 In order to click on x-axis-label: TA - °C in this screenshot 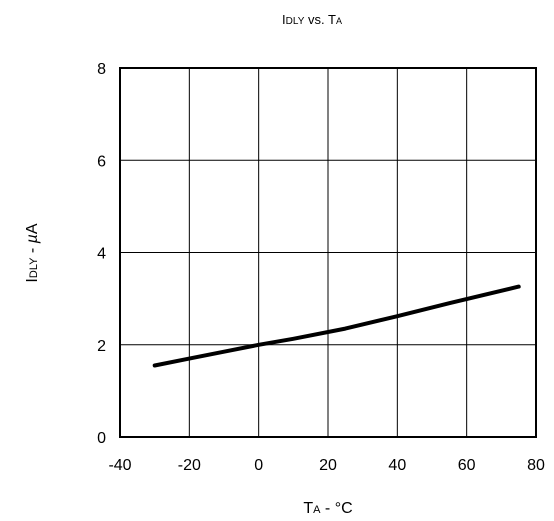, I will do `click(327, 508)`.